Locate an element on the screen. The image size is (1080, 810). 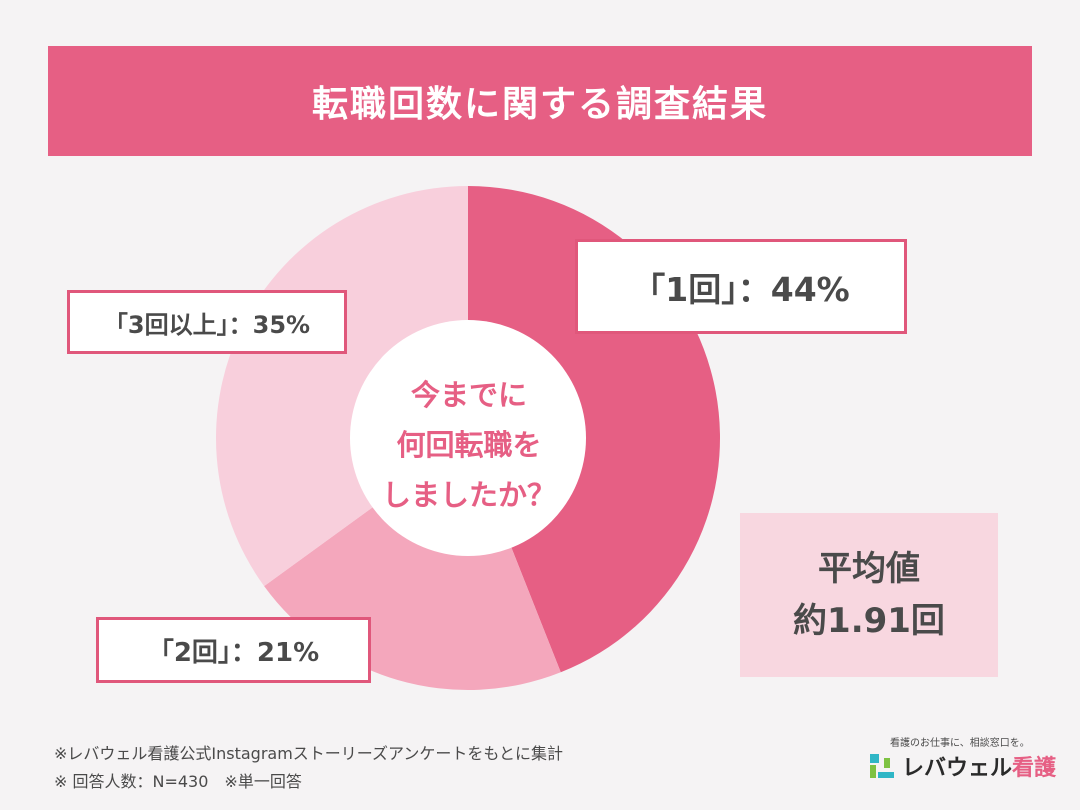
logo-name: レバウェル看護 is located at coordinates (979, 766).